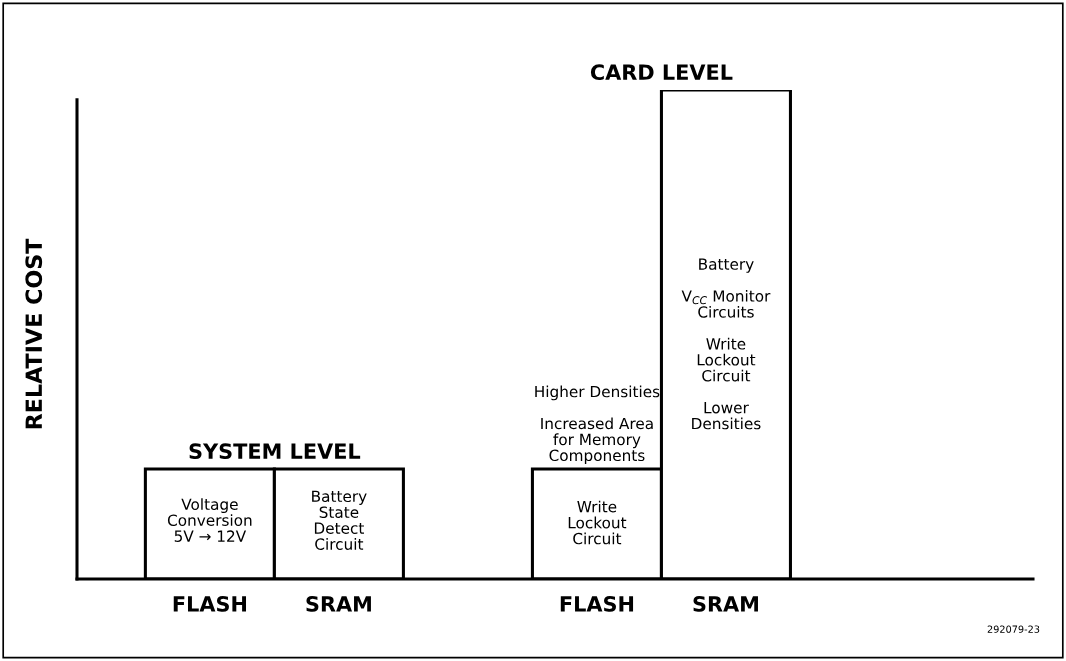  Describe the element at coordinates (34, 333) in the screenshot. I see `y-axis-title: RELATIVE COST` at that location.